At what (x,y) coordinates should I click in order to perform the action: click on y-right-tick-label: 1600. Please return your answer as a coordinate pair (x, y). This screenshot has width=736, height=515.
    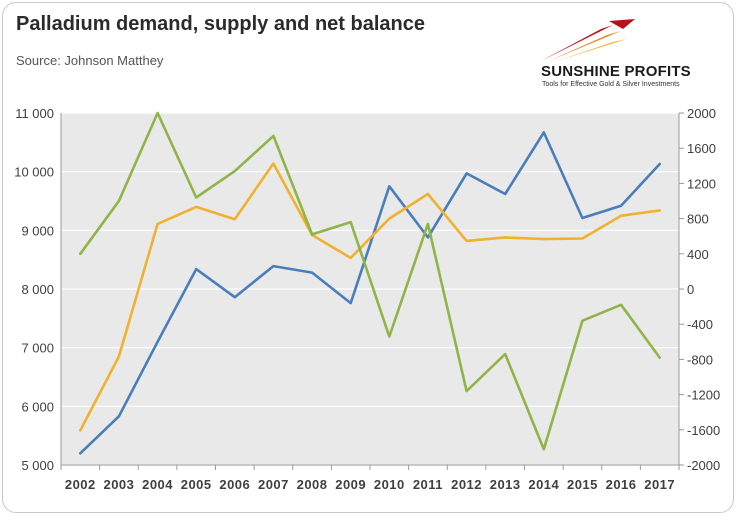
    Looking at the image, I should click on (701, 148).